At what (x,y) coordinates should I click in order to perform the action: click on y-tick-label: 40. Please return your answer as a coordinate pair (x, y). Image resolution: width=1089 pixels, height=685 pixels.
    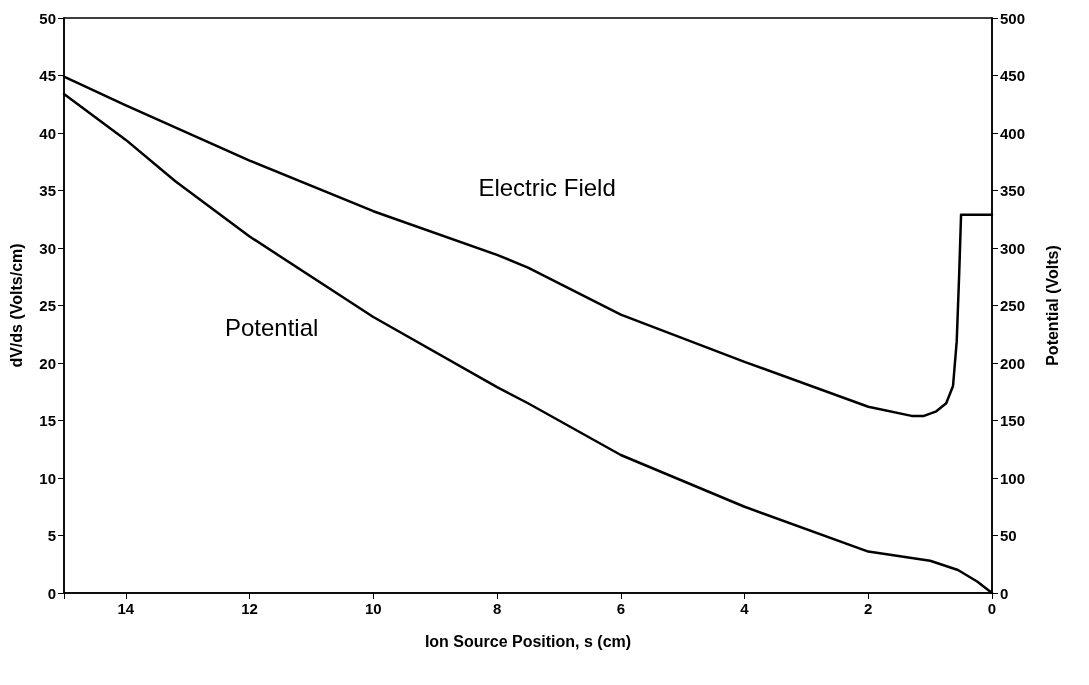
    Looking at the image, I should click on (47, 133).